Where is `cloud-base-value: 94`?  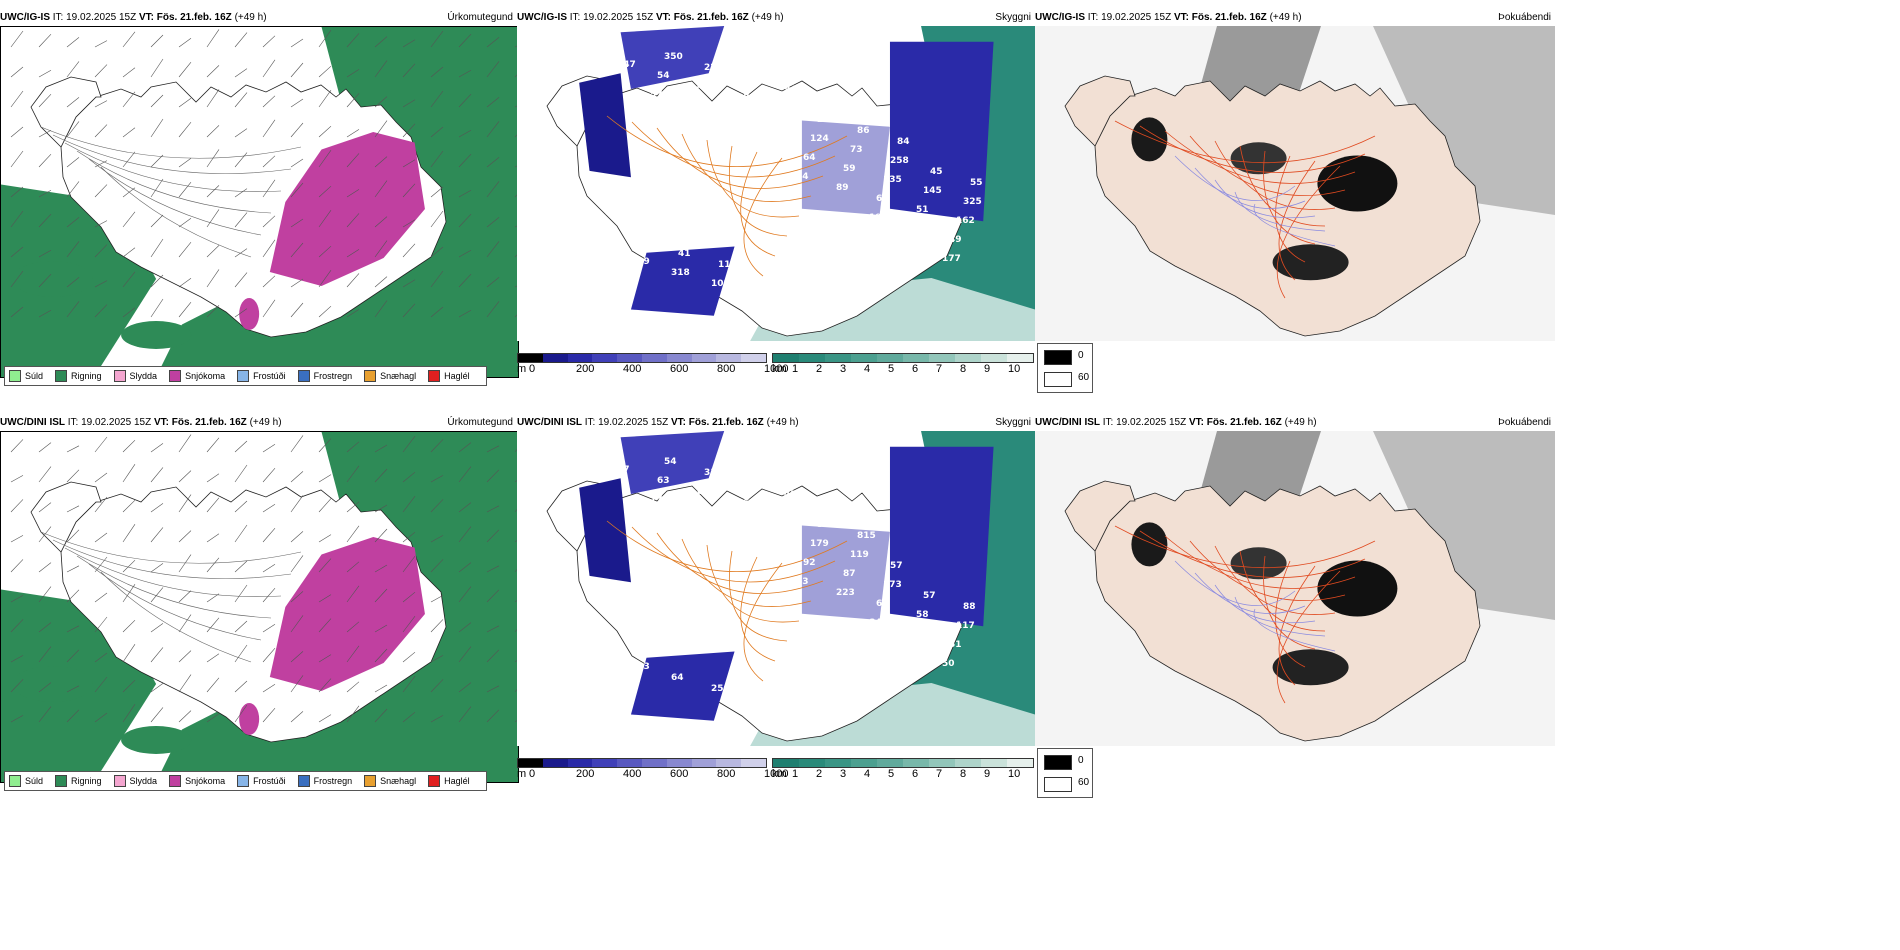 cloud-base-value: 94 is located at coordinates (790, 90).